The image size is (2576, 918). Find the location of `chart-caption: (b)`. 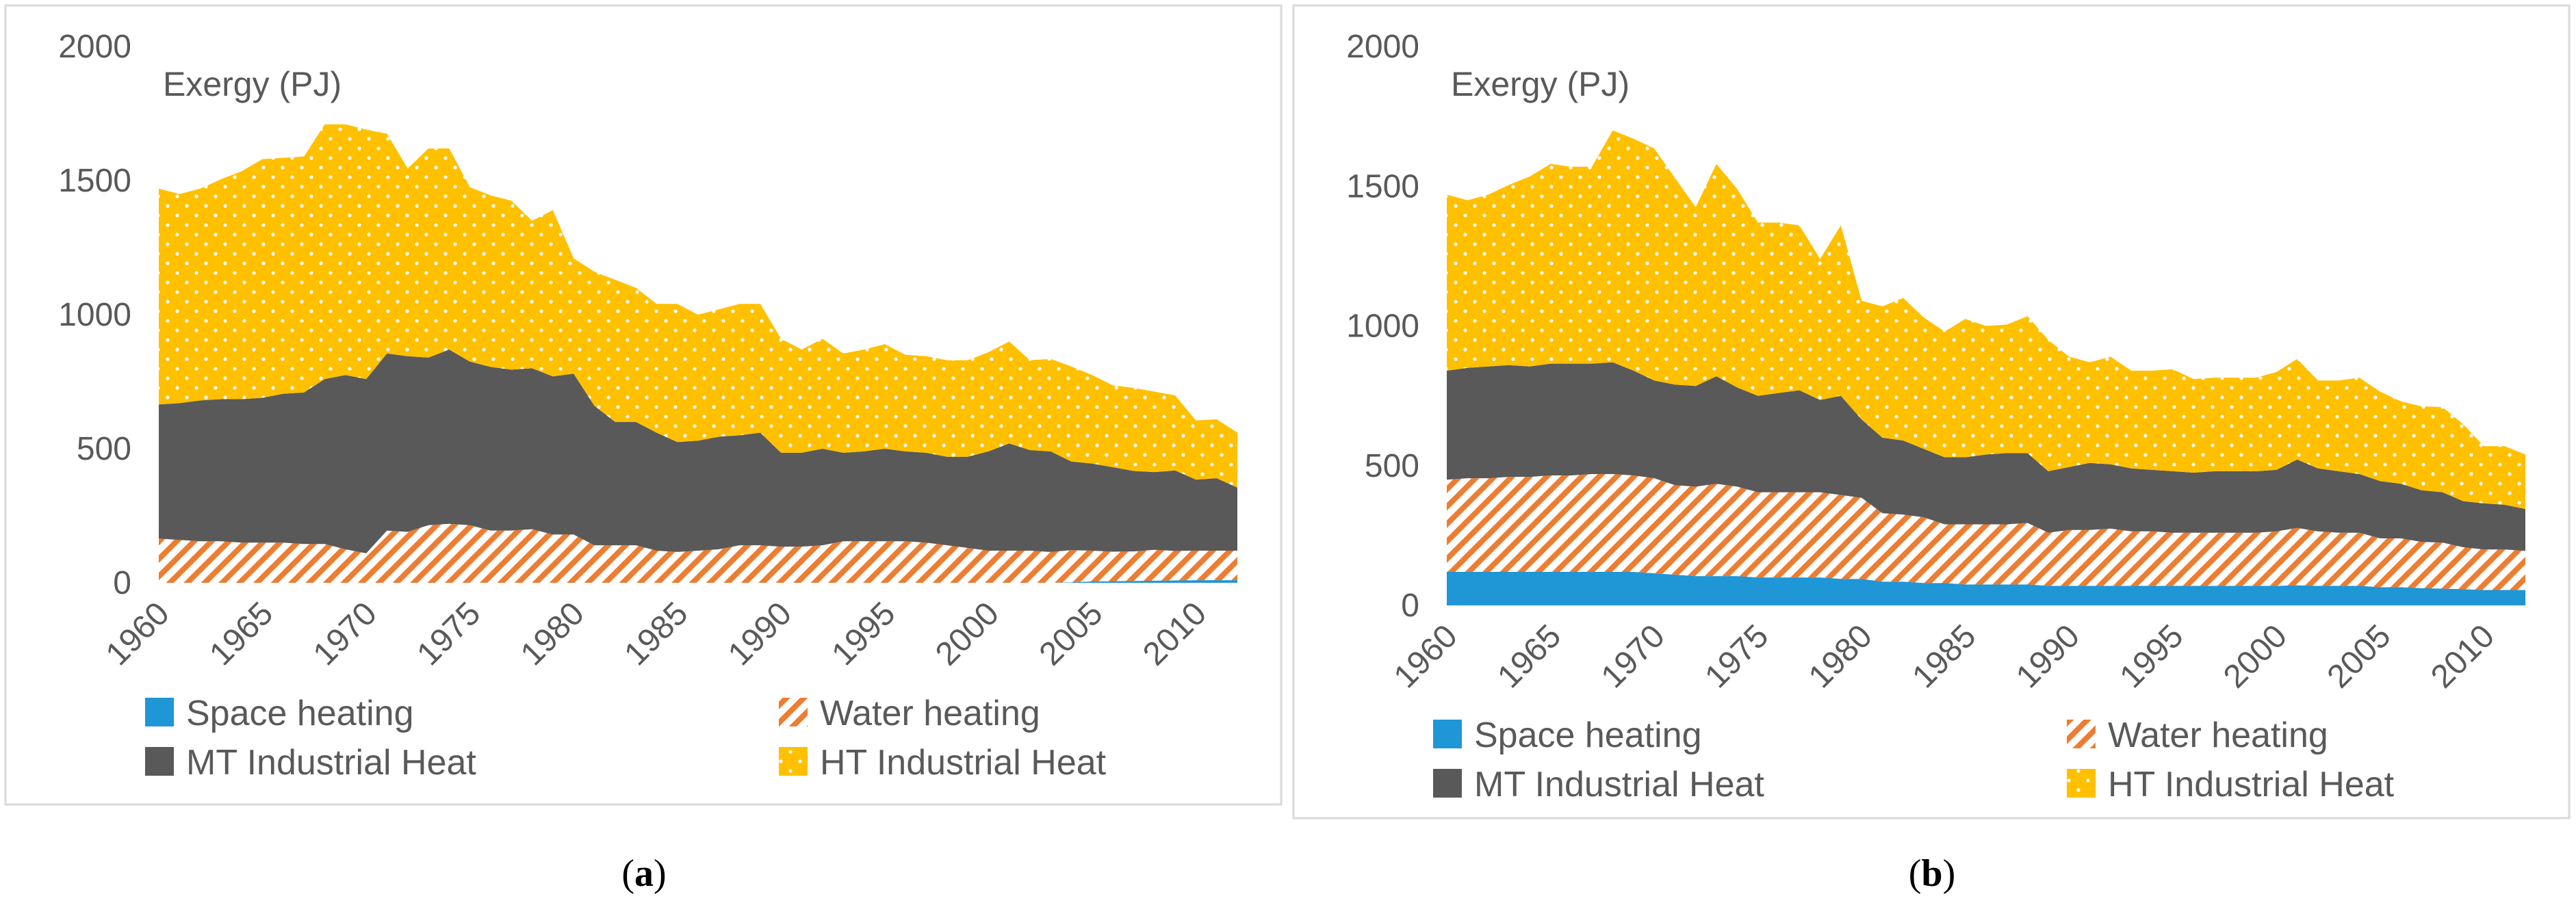

chart-caption: (b) is located at coordinates (1932, 873).